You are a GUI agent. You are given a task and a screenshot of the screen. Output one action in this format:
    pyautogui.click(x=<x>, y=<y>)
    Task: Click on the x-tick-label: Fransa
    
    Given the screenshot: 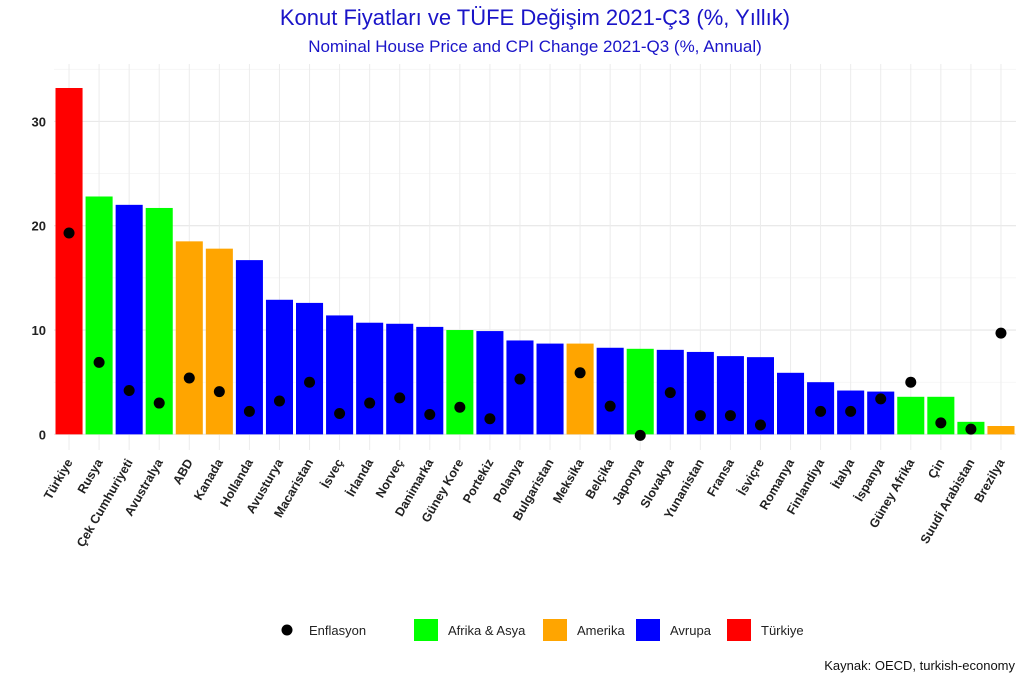 What is the action you would take?
    pyautogui.click(x=720, y=477)
    